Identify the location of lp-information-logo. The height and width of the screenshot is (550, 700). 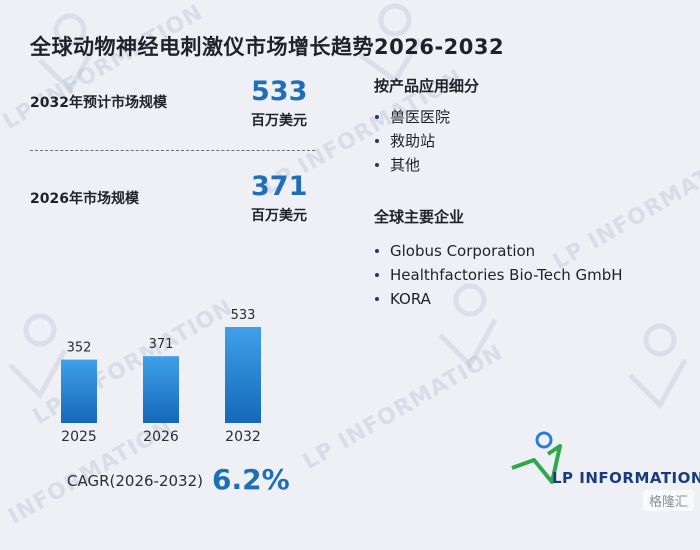
(536, 457).